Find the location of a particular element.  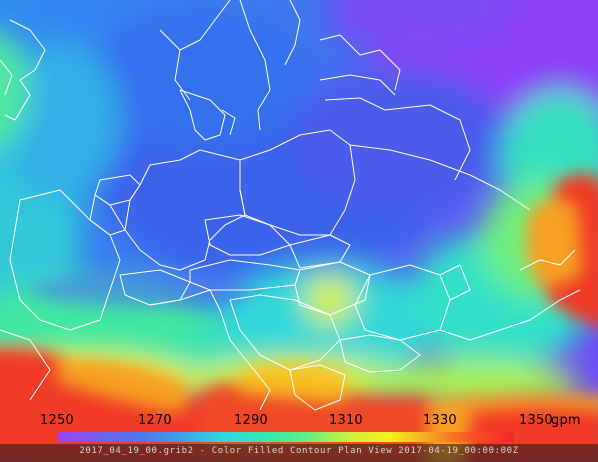

legend-units-label: gpm is located at coordinates (566, 420).